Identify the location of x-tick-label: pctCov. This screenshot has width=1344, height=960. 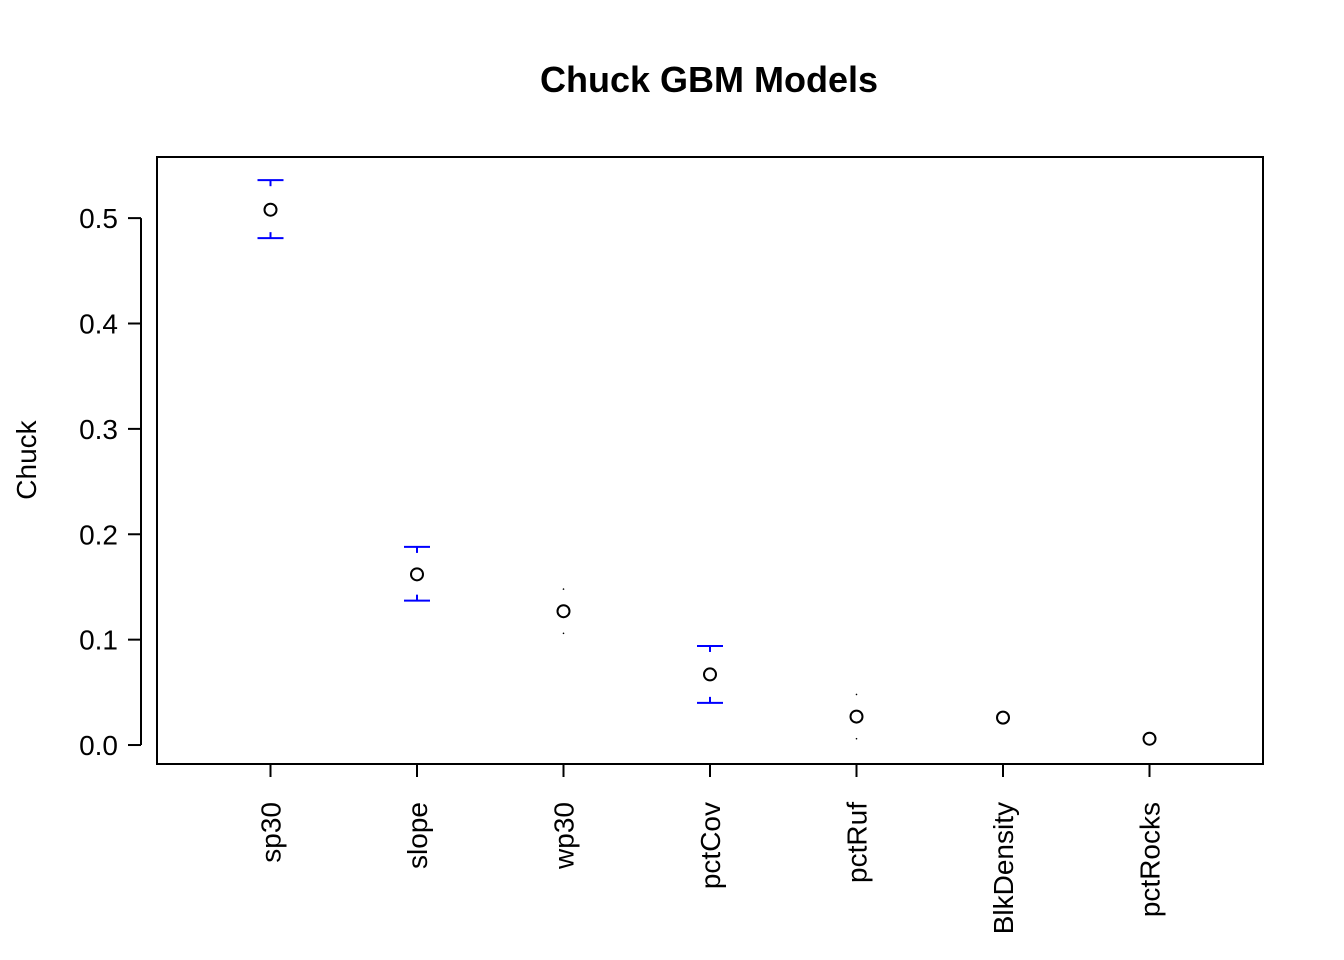
(710, 845).